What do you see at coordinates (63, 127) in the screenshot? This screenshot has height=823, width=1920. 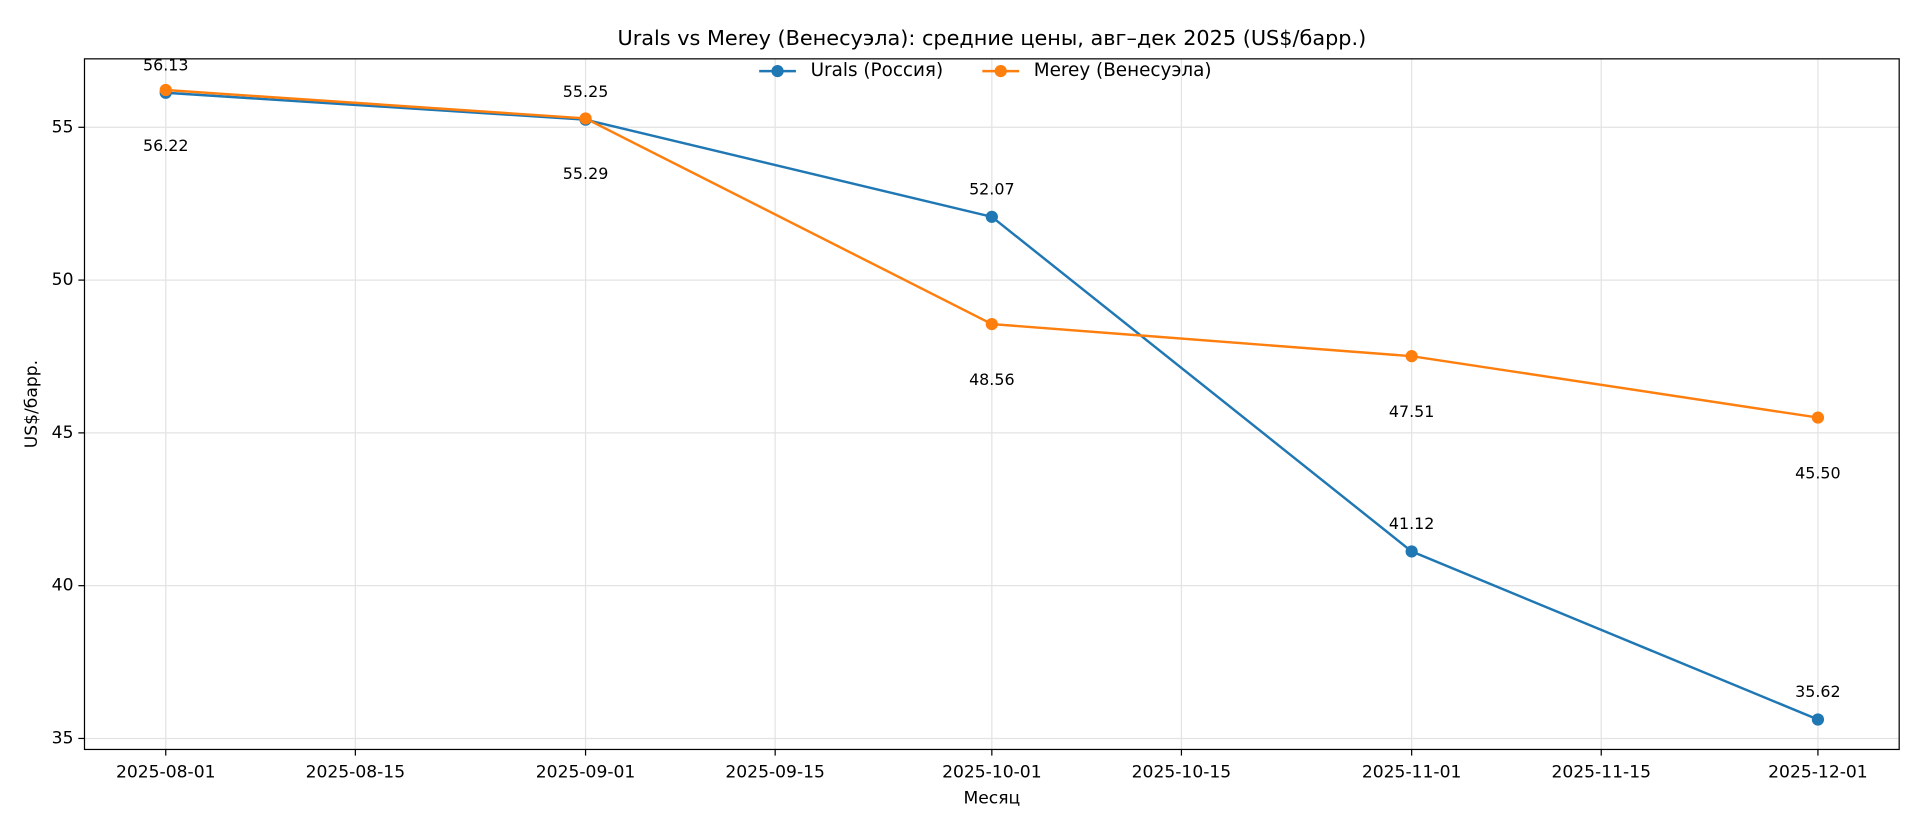 I see `y-tick-label: 55` at bounding box center [63, 127].